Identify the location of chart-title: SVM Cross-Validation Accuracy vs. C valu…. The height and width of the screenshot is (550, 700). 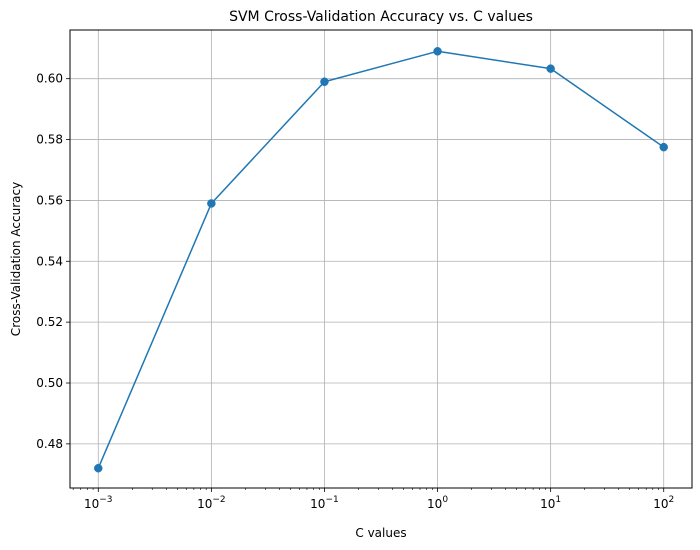
(381, 17).